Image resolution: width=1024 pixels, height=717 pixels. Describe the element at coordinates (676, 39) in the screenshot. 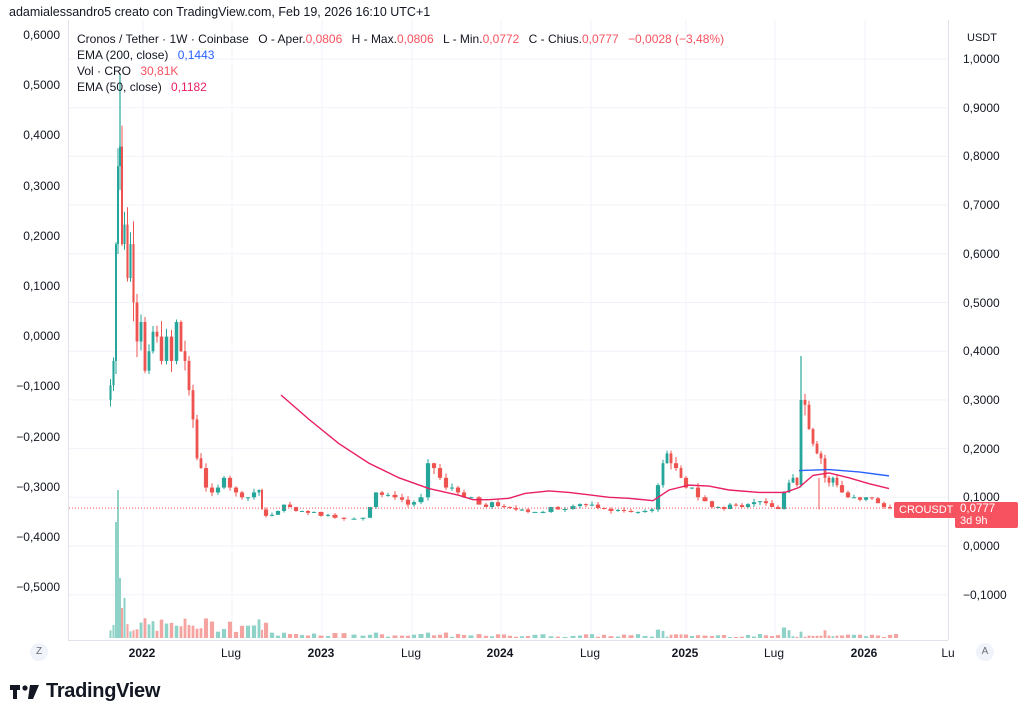

I see `change-value: −0,0028 (−3,48%)` at that location.